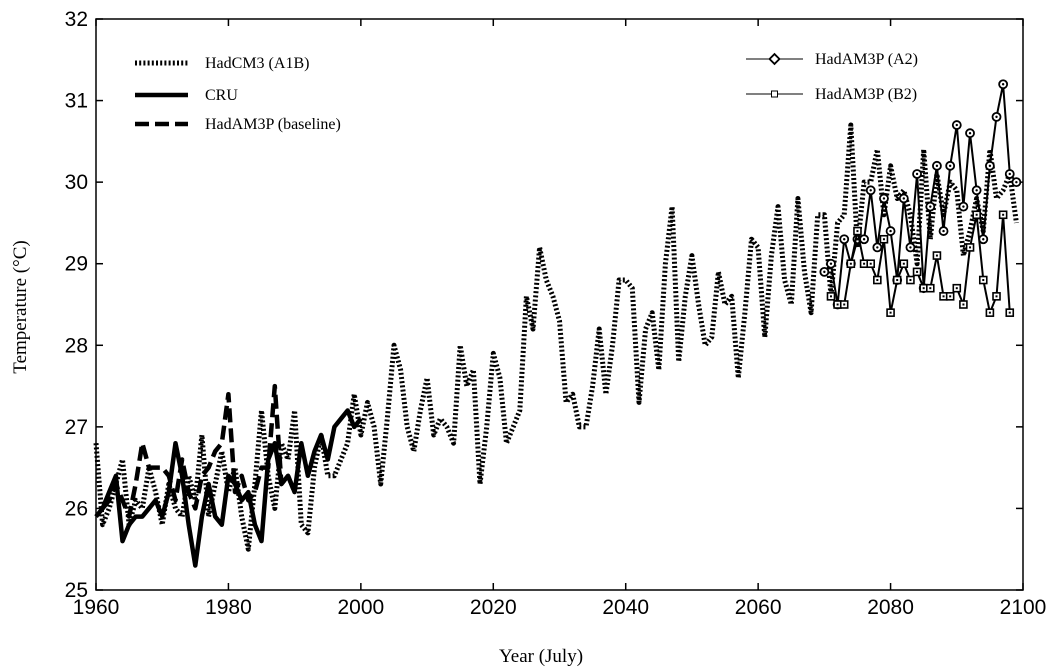 This screenshot has height=668, width=1060. Describe the element at coordinates (228, 607) in the screenshot. I see `x-tick-label: 1980` at that location.